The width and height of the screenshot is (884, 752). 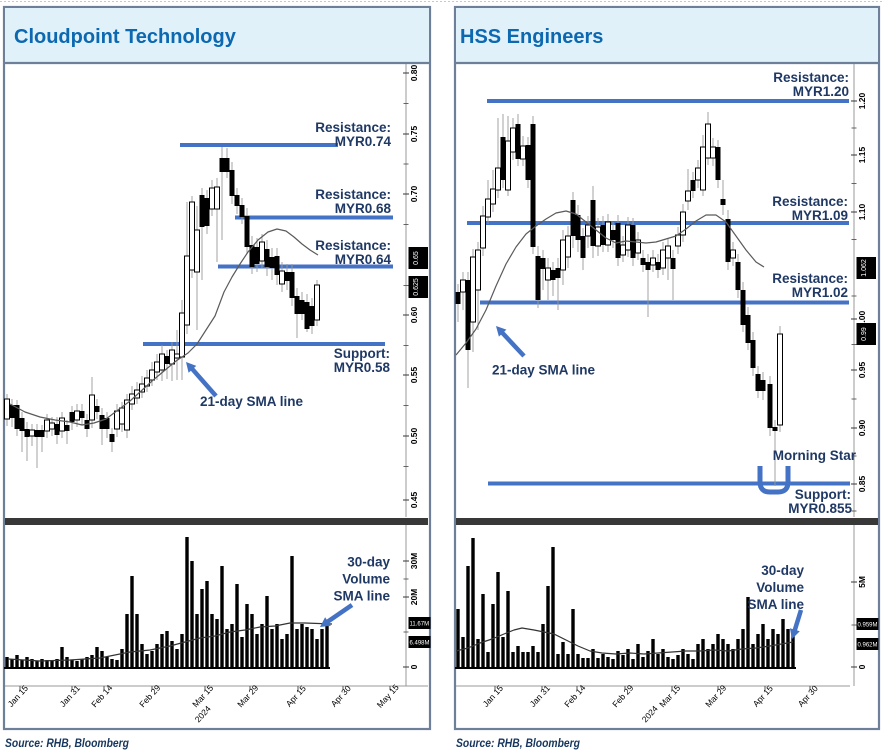 I want to click on svg-text: 0.95, so click(x=862, y=369).